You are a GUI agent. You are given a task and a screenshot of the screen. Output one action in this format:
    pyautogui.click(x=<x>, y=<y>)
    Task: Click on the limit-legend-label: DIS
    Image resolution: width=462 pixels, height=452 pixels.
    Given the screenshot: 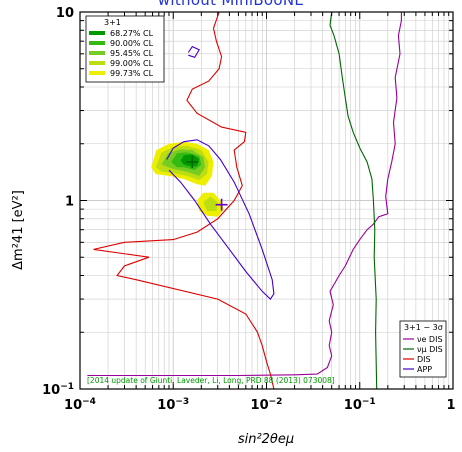 What is the action you would take?
    pyautogui.click(x=424, y=359)
    